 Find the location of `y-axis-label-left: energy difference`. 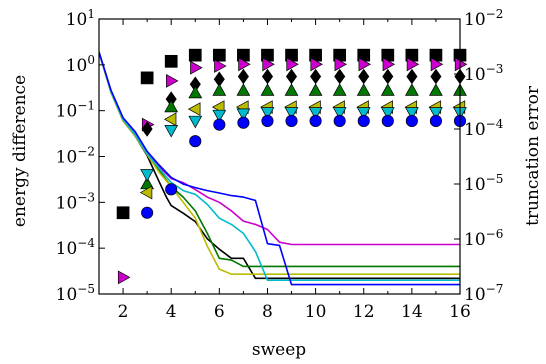

y-axis-label-left: energy difference is located at coordinates (20, 151).